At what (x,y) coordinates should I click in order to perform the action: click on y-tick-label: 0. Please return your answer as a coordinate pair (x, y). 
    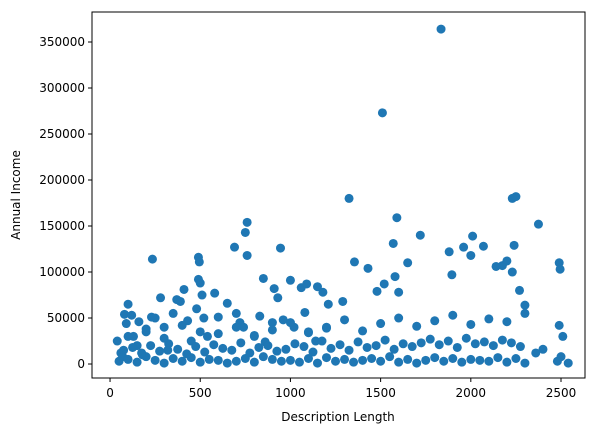
    Looking at the image, I should click on (81, 364).